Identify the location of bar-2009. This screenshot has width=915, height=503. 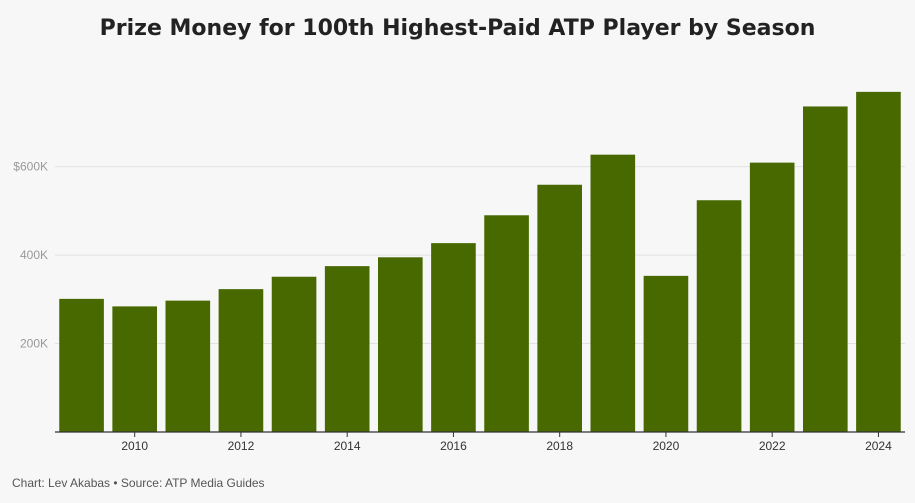
(81, 365).